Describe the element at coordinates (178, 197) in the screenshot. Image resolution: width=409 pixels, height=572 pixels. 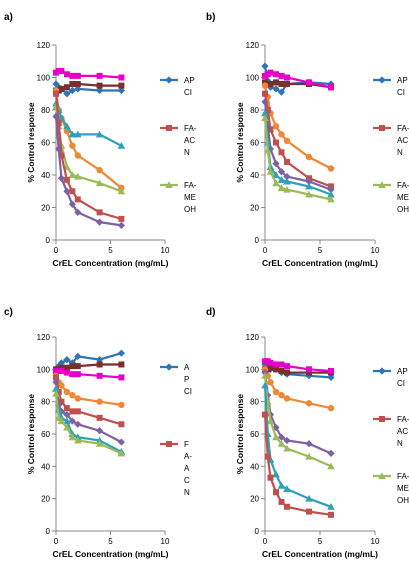
I see `legend-entry: FA- ME OH` at that location.